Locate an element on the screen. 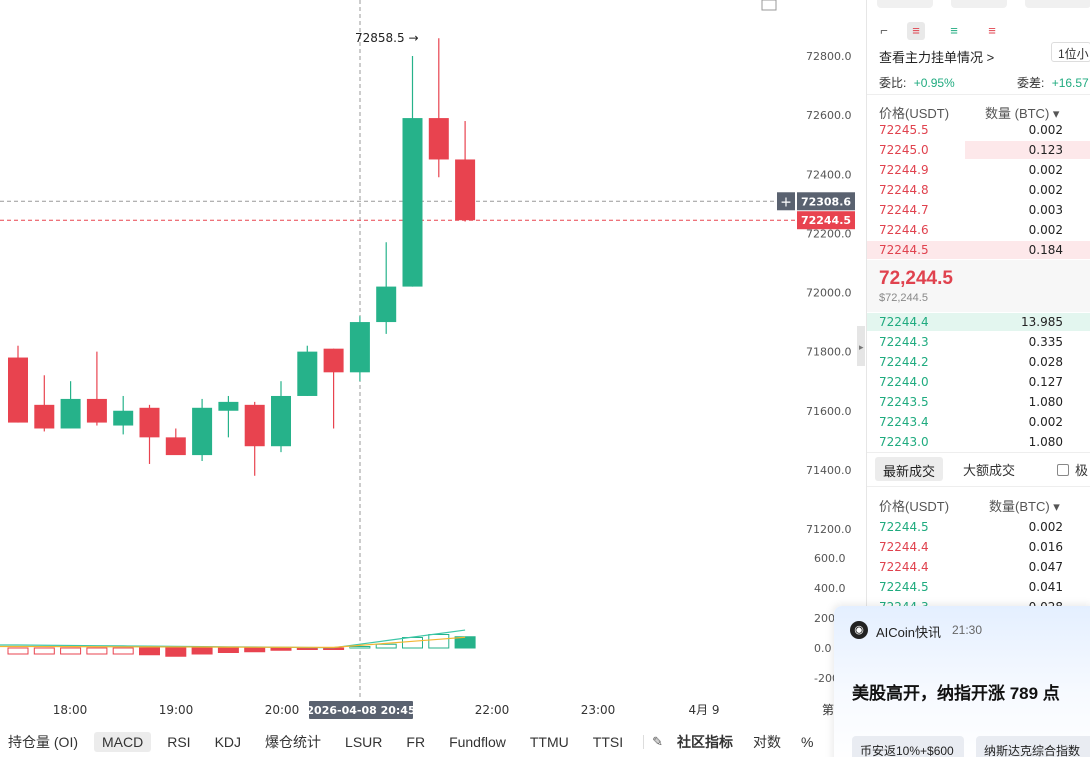 This screenshot has height=757, width=1090. expand-icon is located at coordinates (769, 5).